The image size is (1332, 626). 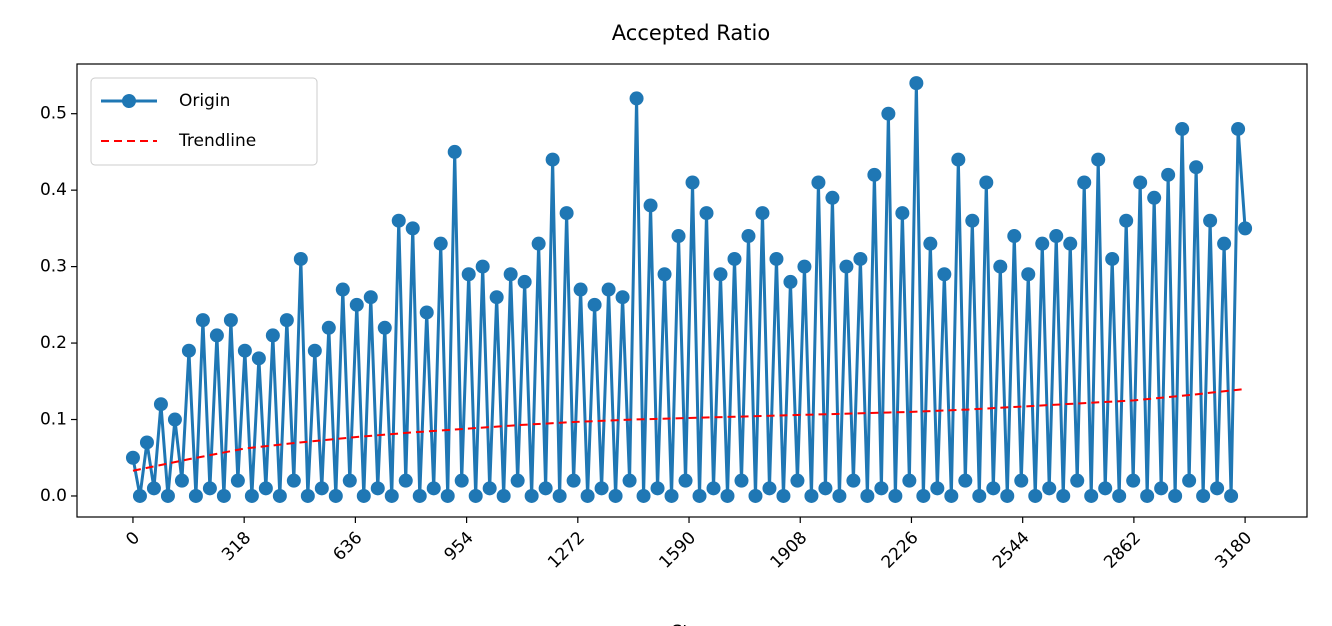 What do you see at coordinates (459, 546) in the screenshot?
I see `x-tick-label: 954` at bounding box center [459, 546].